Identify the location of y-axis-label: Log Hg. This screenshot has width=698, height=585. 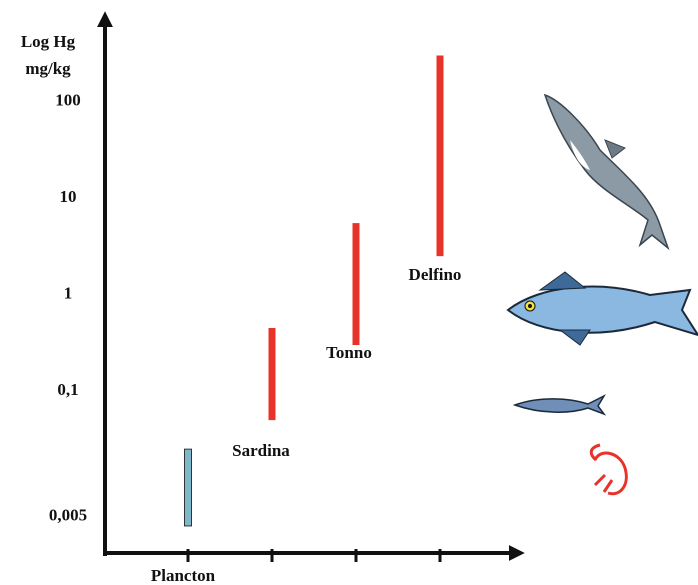
(48, 41).